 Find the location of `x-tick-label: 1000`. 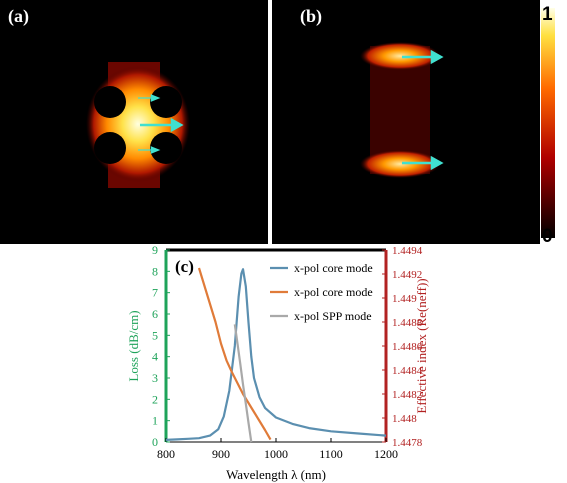

x-tick-label: 1000 is located at coordinates (276, 454).